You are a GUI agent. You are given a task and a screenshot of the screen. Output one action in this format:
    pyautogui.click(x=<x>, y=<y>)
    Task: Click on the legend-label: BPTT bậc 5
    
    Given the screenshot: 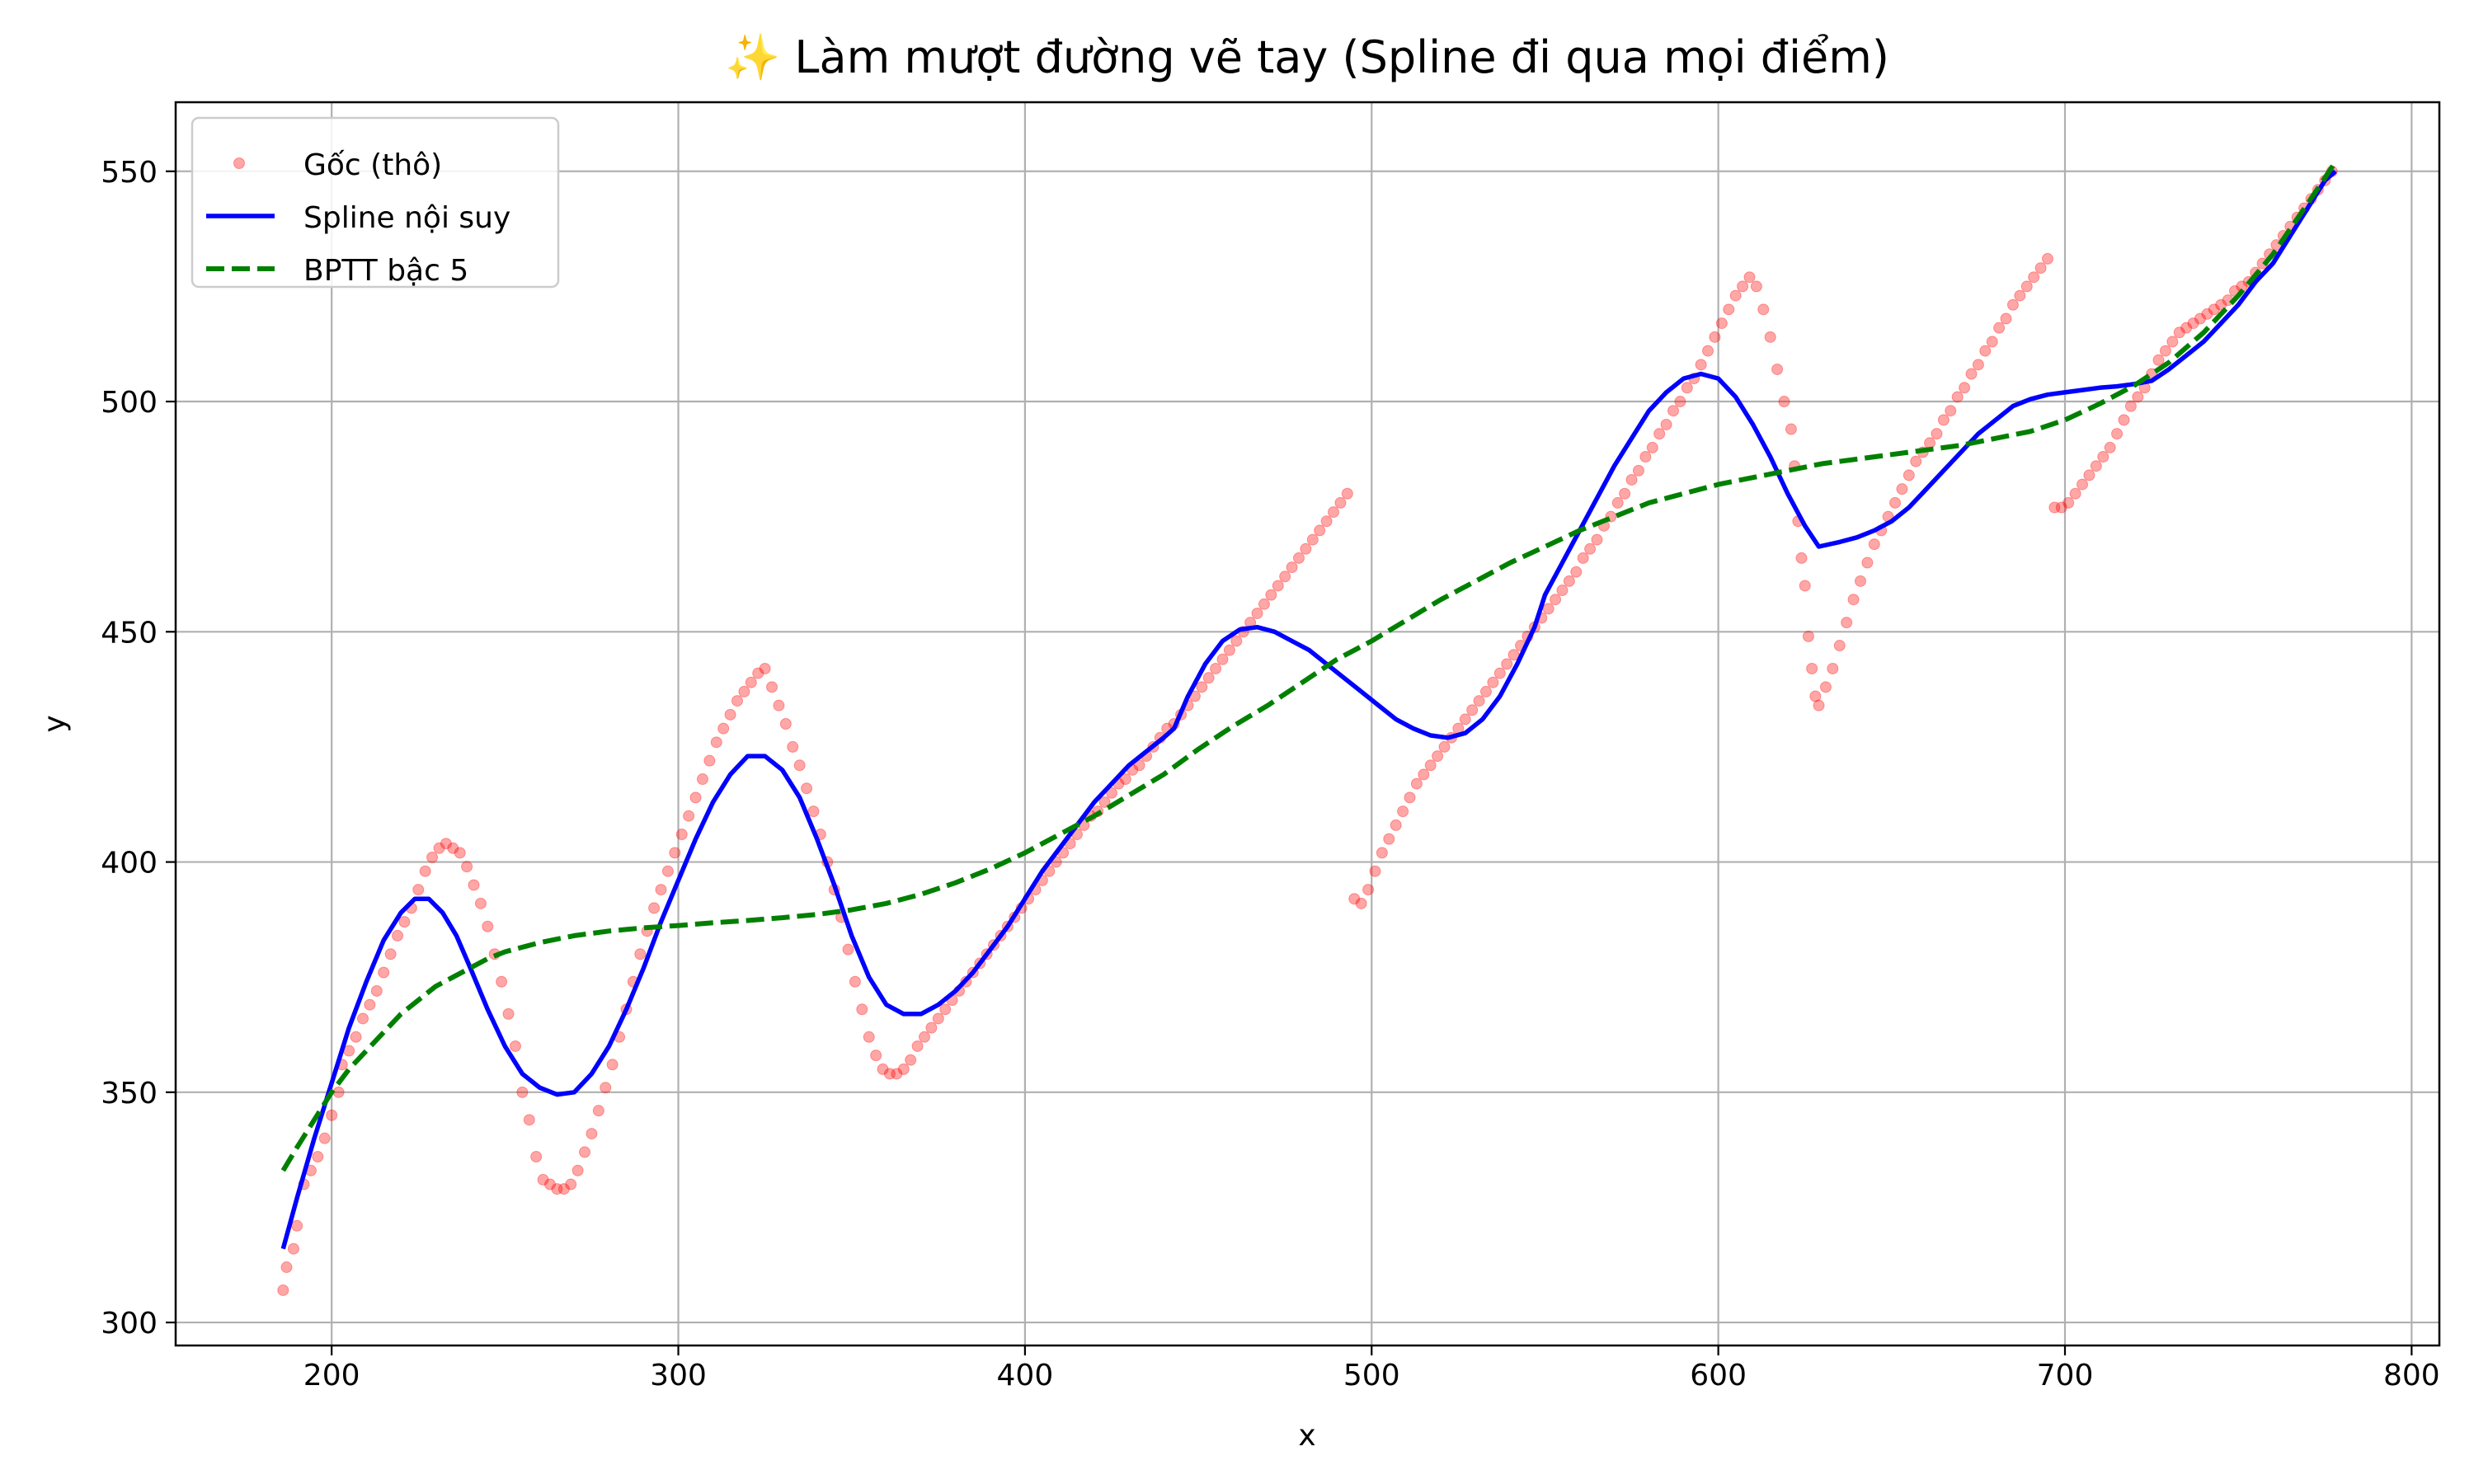 What is the action you would take?
    pyautogui.click(x=385, y=271)
    